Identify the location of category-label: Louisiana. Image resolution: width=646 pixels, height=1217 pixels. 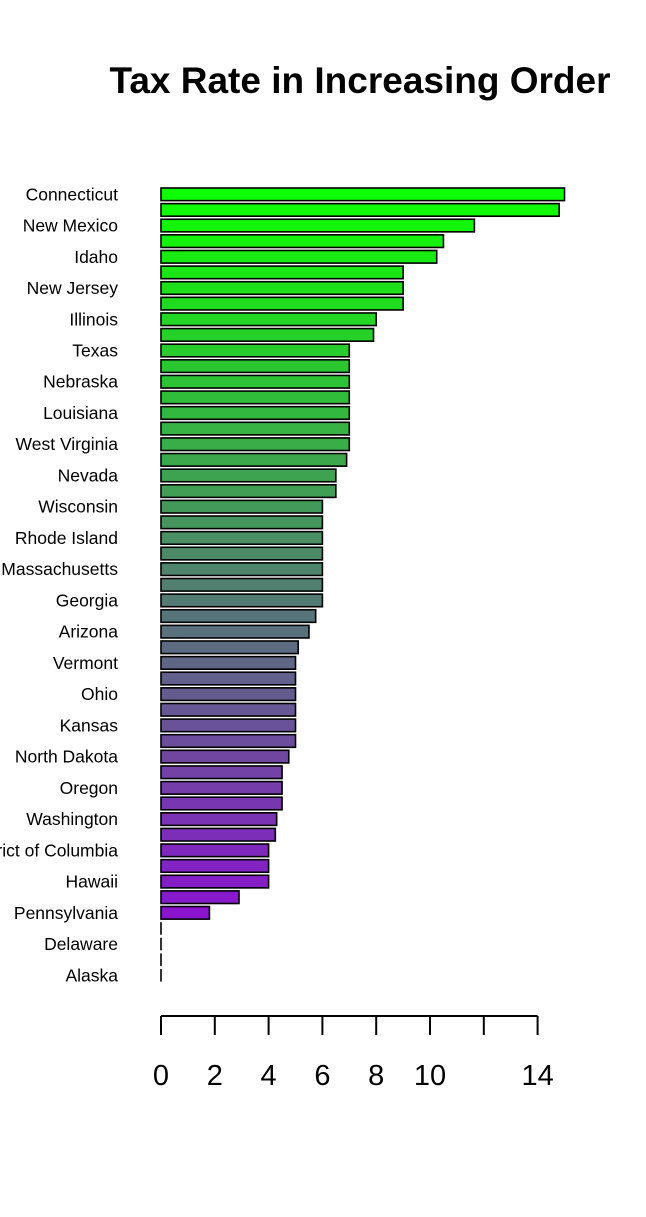
(80, 413).